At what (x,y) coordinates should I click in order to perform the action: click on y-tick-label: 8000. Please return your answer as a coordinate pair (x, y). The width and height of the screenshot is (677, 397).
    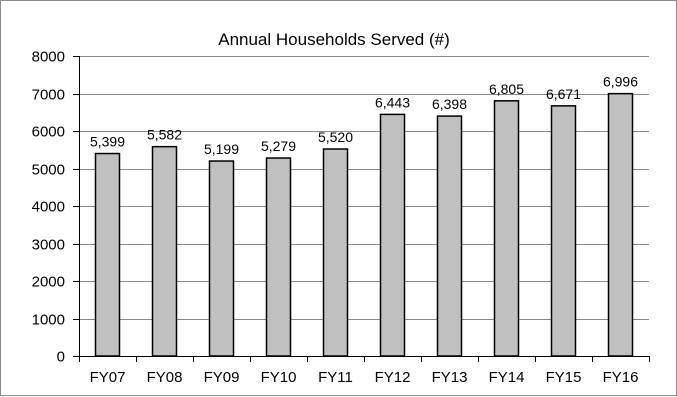
    Looking at the image, I should click on (48, 57).